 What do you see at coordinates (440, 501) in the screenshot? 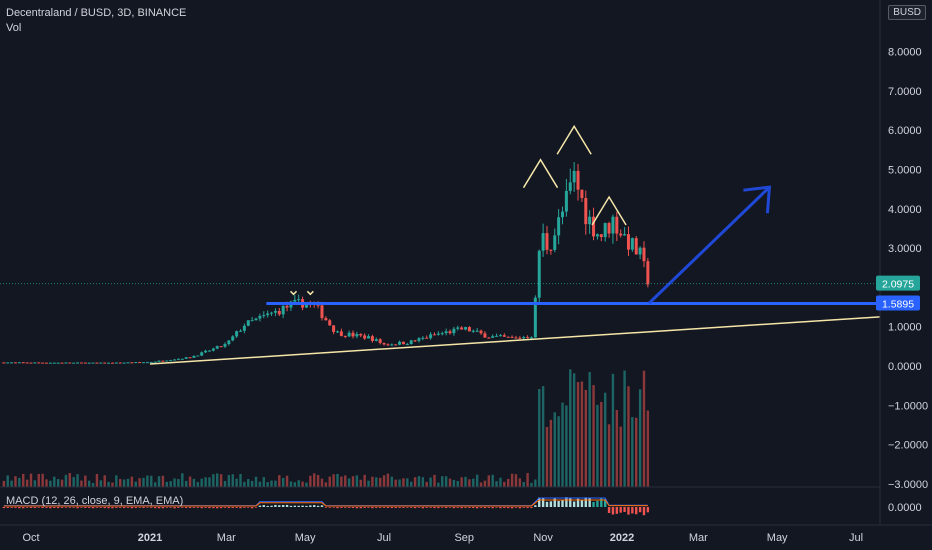
I see `macd-layer` at bounding box center [440, 501].